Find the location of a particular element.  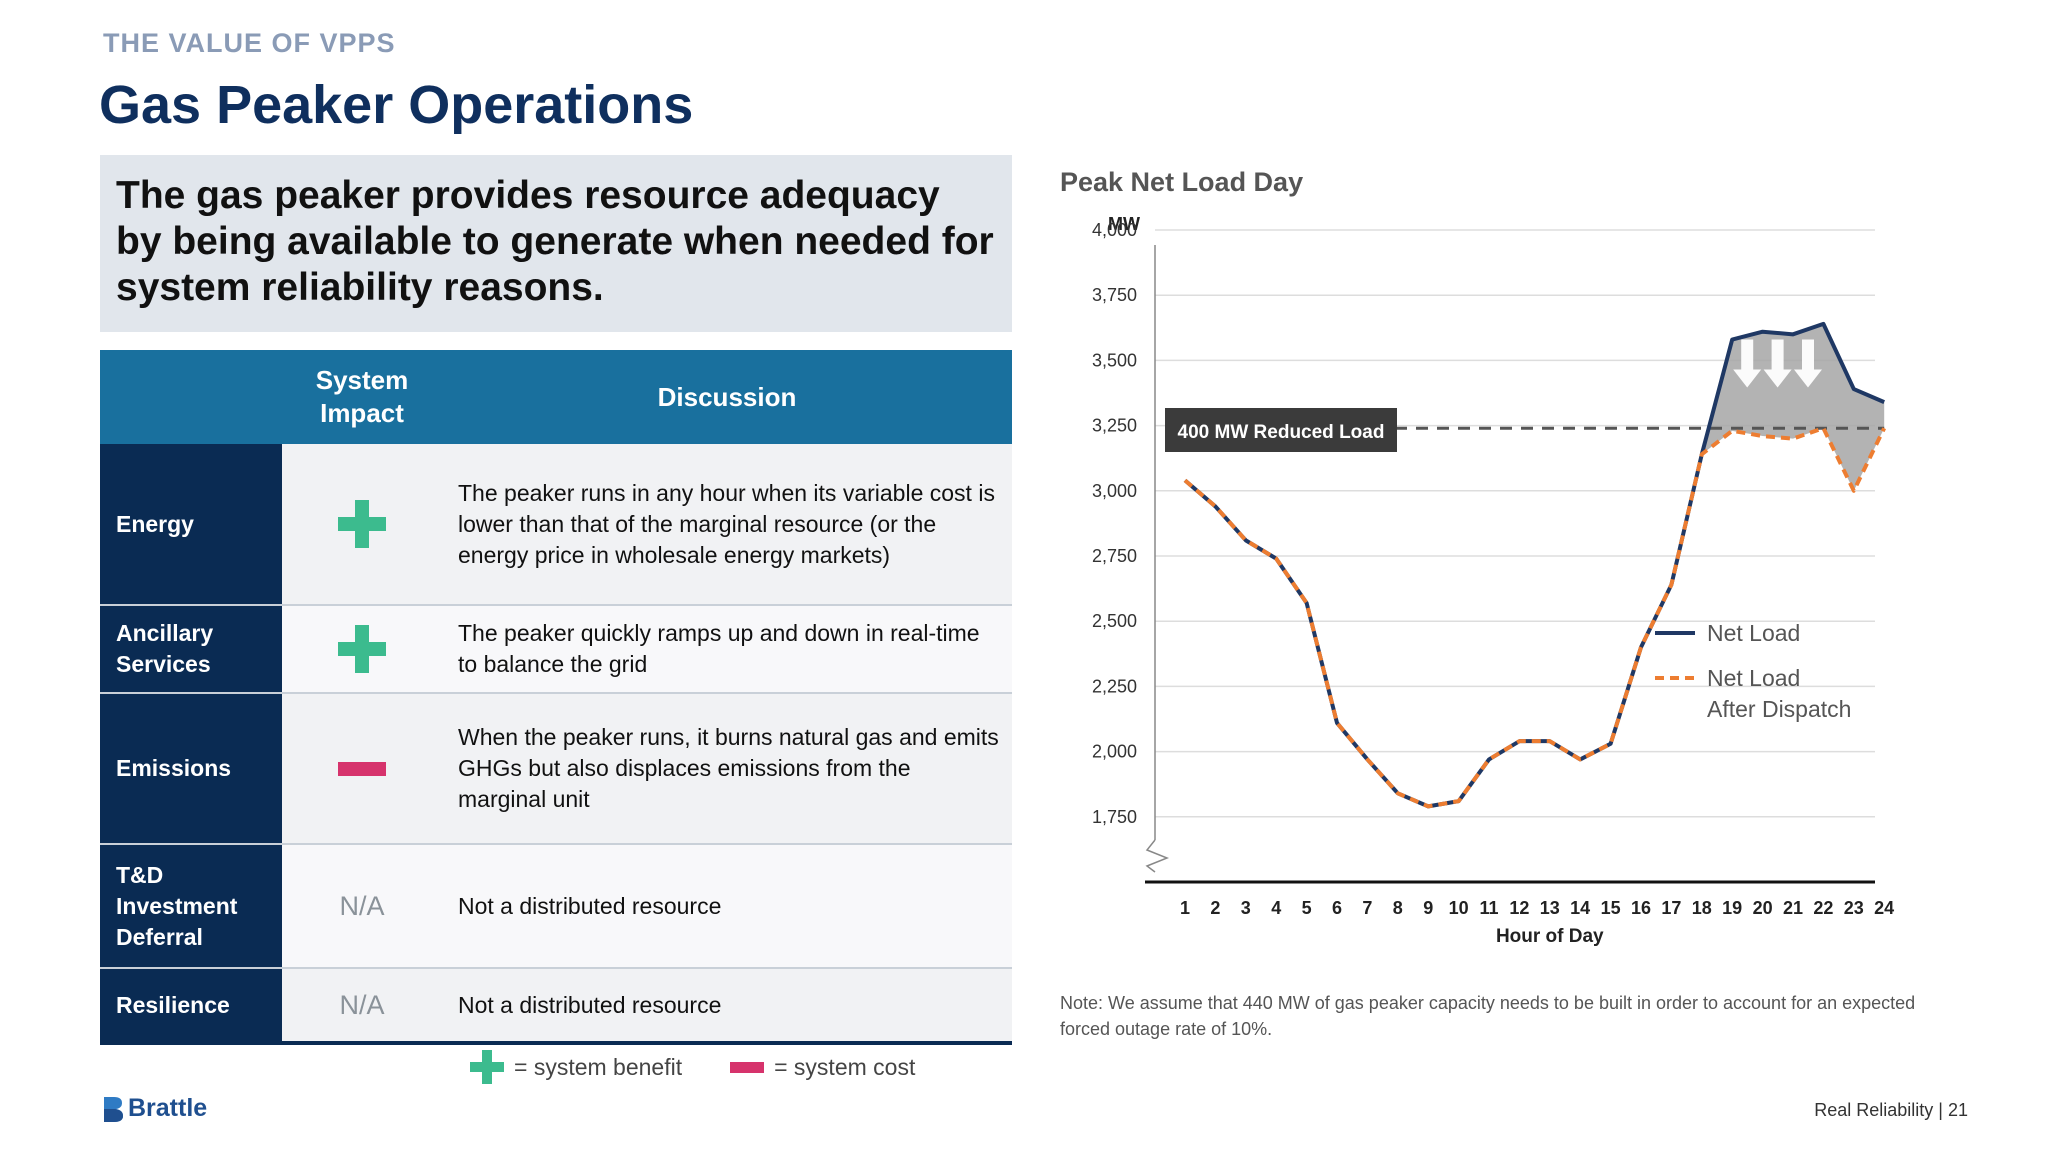

x-tick-label: 15 is located at coordinates (1611, 908).